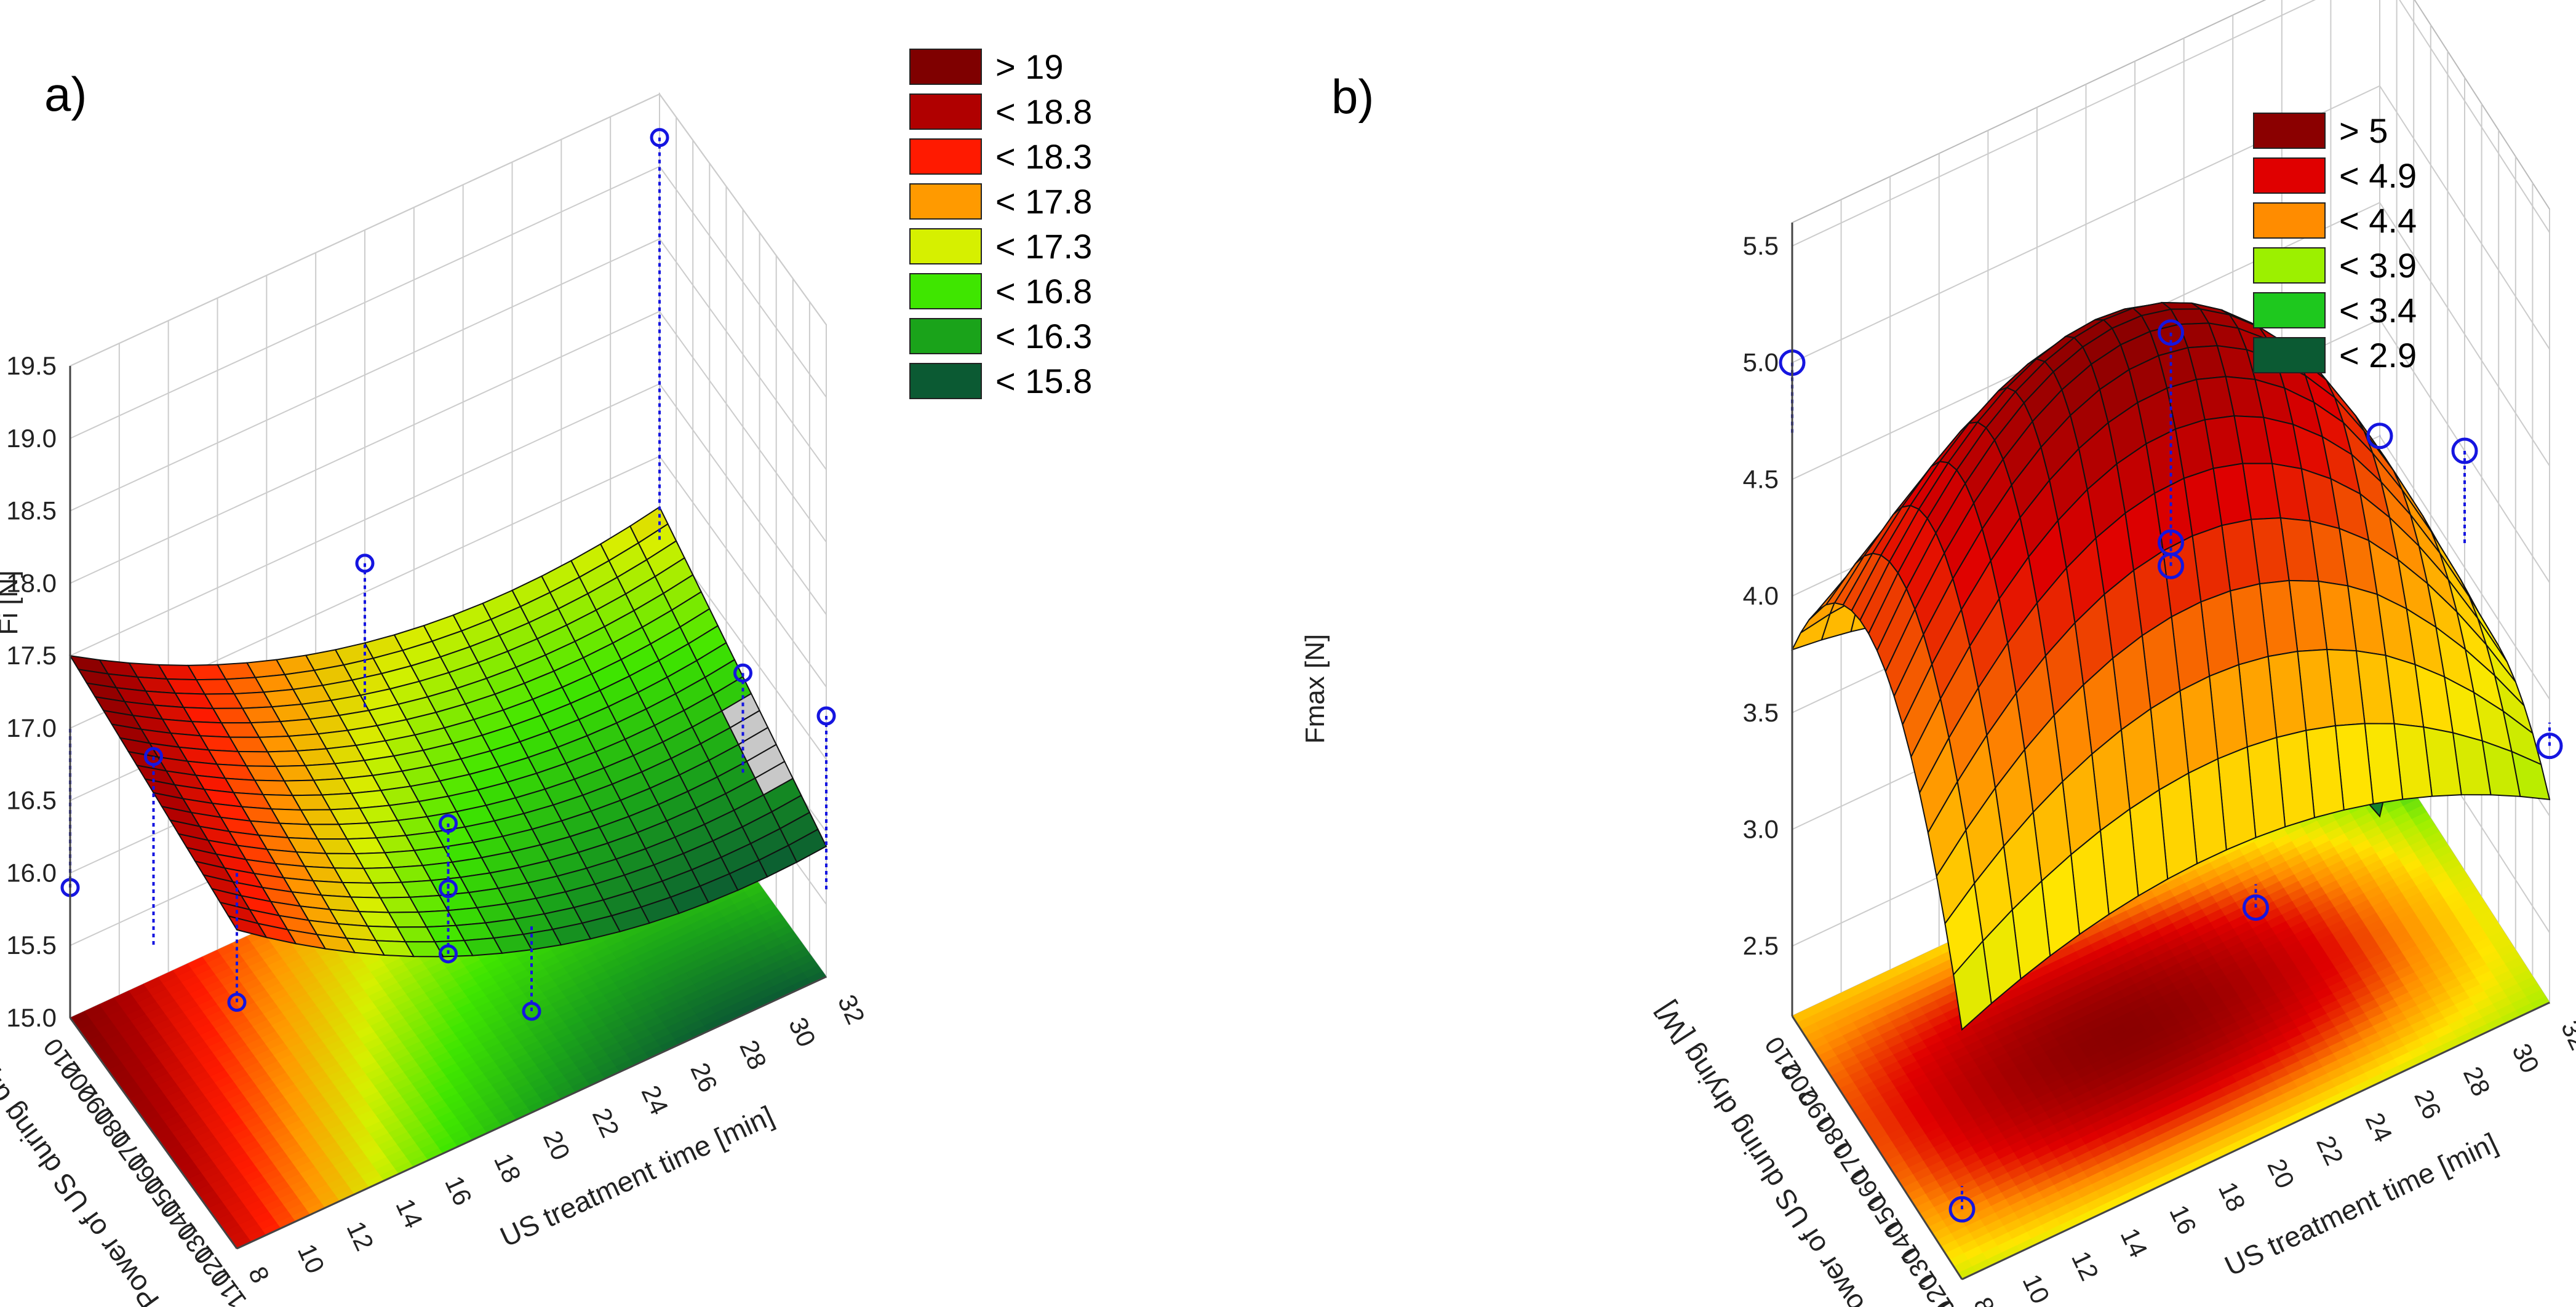 This screenshot has width=2576, height=1307. I want to click on x-axis-line, so click(531, 1112).